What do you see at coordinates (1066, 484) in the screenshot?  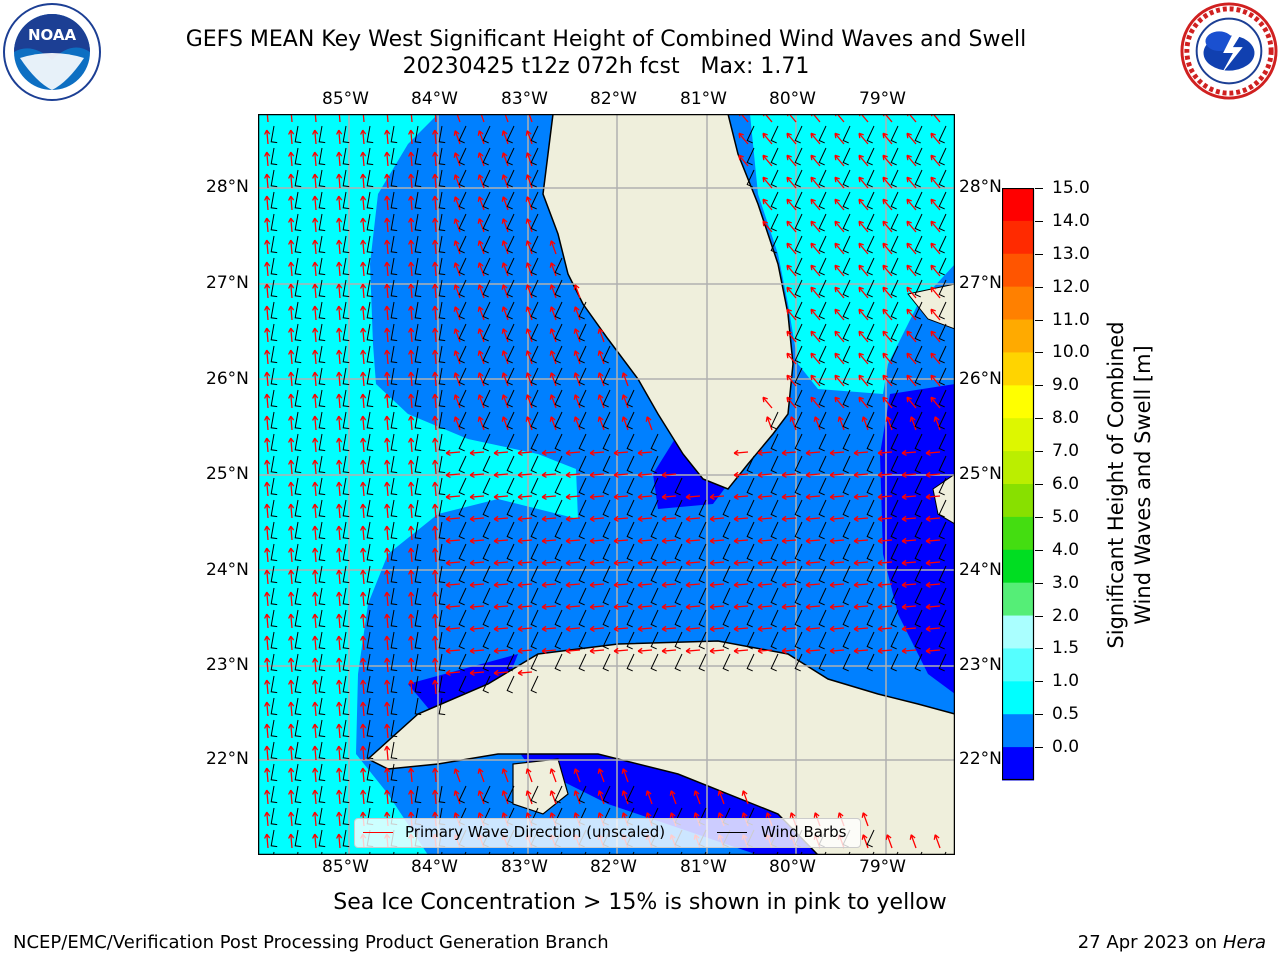 I see `colorbar-tick: 6.0` at bounding box center [1066, 484].